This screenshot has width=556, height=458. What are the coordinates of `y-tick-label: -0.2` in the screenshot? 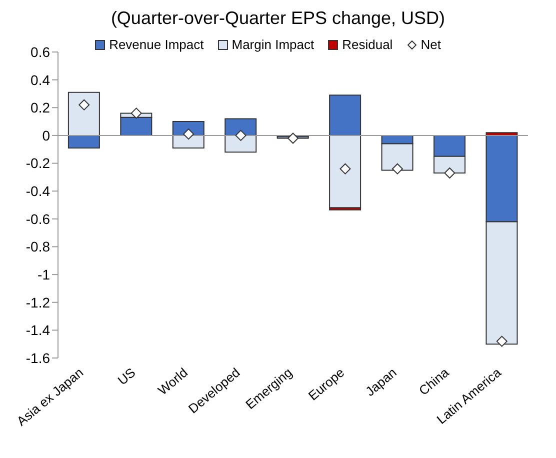 It's located at (38, 163).